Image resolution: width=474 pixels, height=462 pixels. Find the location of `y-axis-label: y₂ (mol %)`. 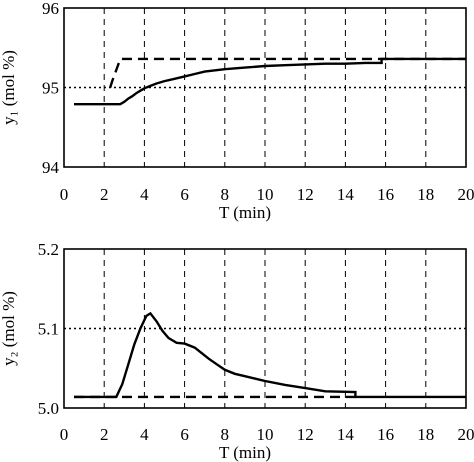

y-axis-label: y₂ (mol %) is located at coordinates (9, 328).